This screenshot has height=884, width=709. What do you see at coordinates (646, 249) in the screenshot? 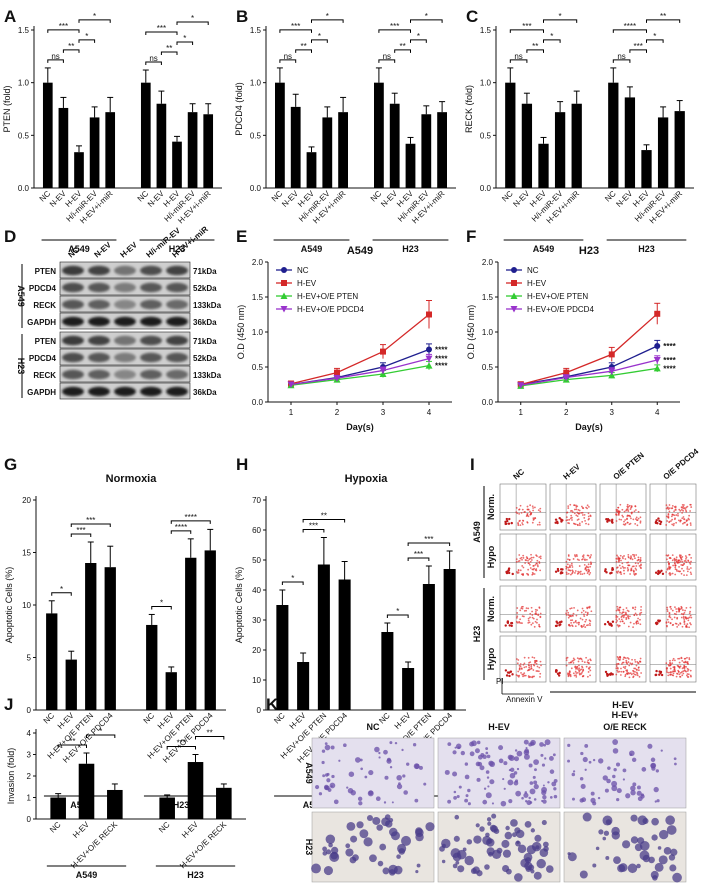
I see `group-label: H23` at bounding box center [646, 249].